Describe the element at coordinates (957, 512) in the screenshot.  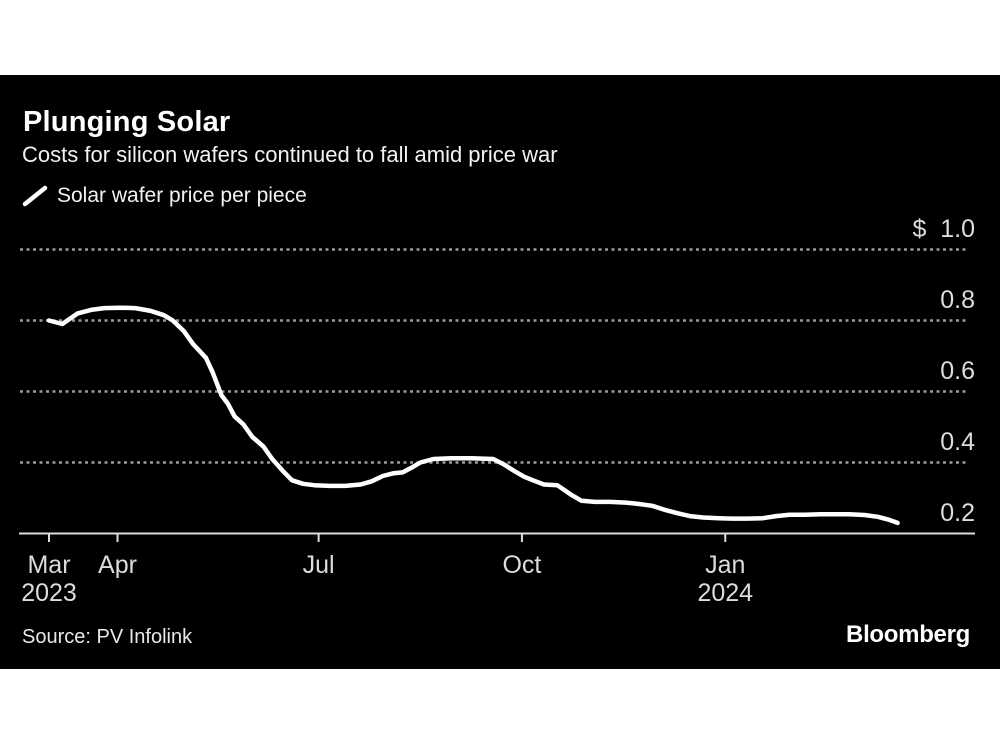
I see `y-axis-label-0.2: 0.2` at that location.